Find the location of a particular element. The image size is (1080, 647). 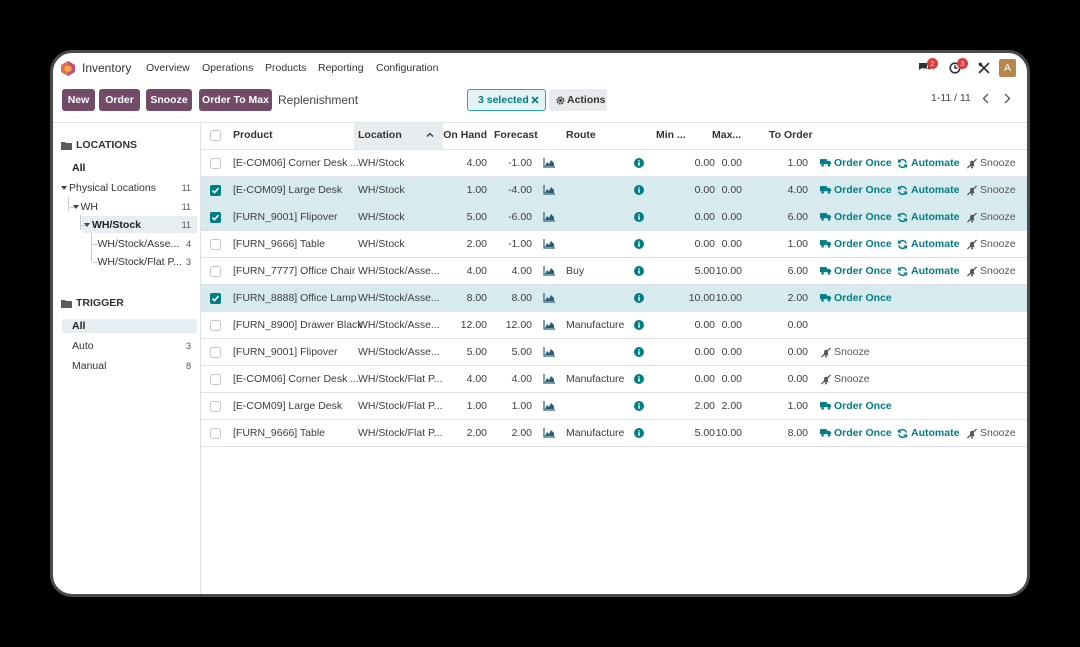

filter-item: All is located at coordinates (79, 326).